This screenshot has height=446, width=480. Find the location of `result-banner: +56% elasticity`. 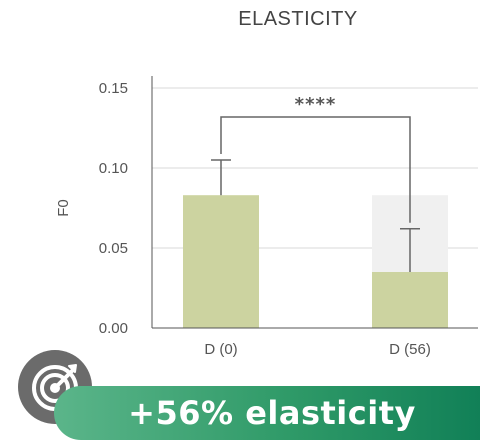

result-banner: +56% elasticity is located at coordinates (267, 413).